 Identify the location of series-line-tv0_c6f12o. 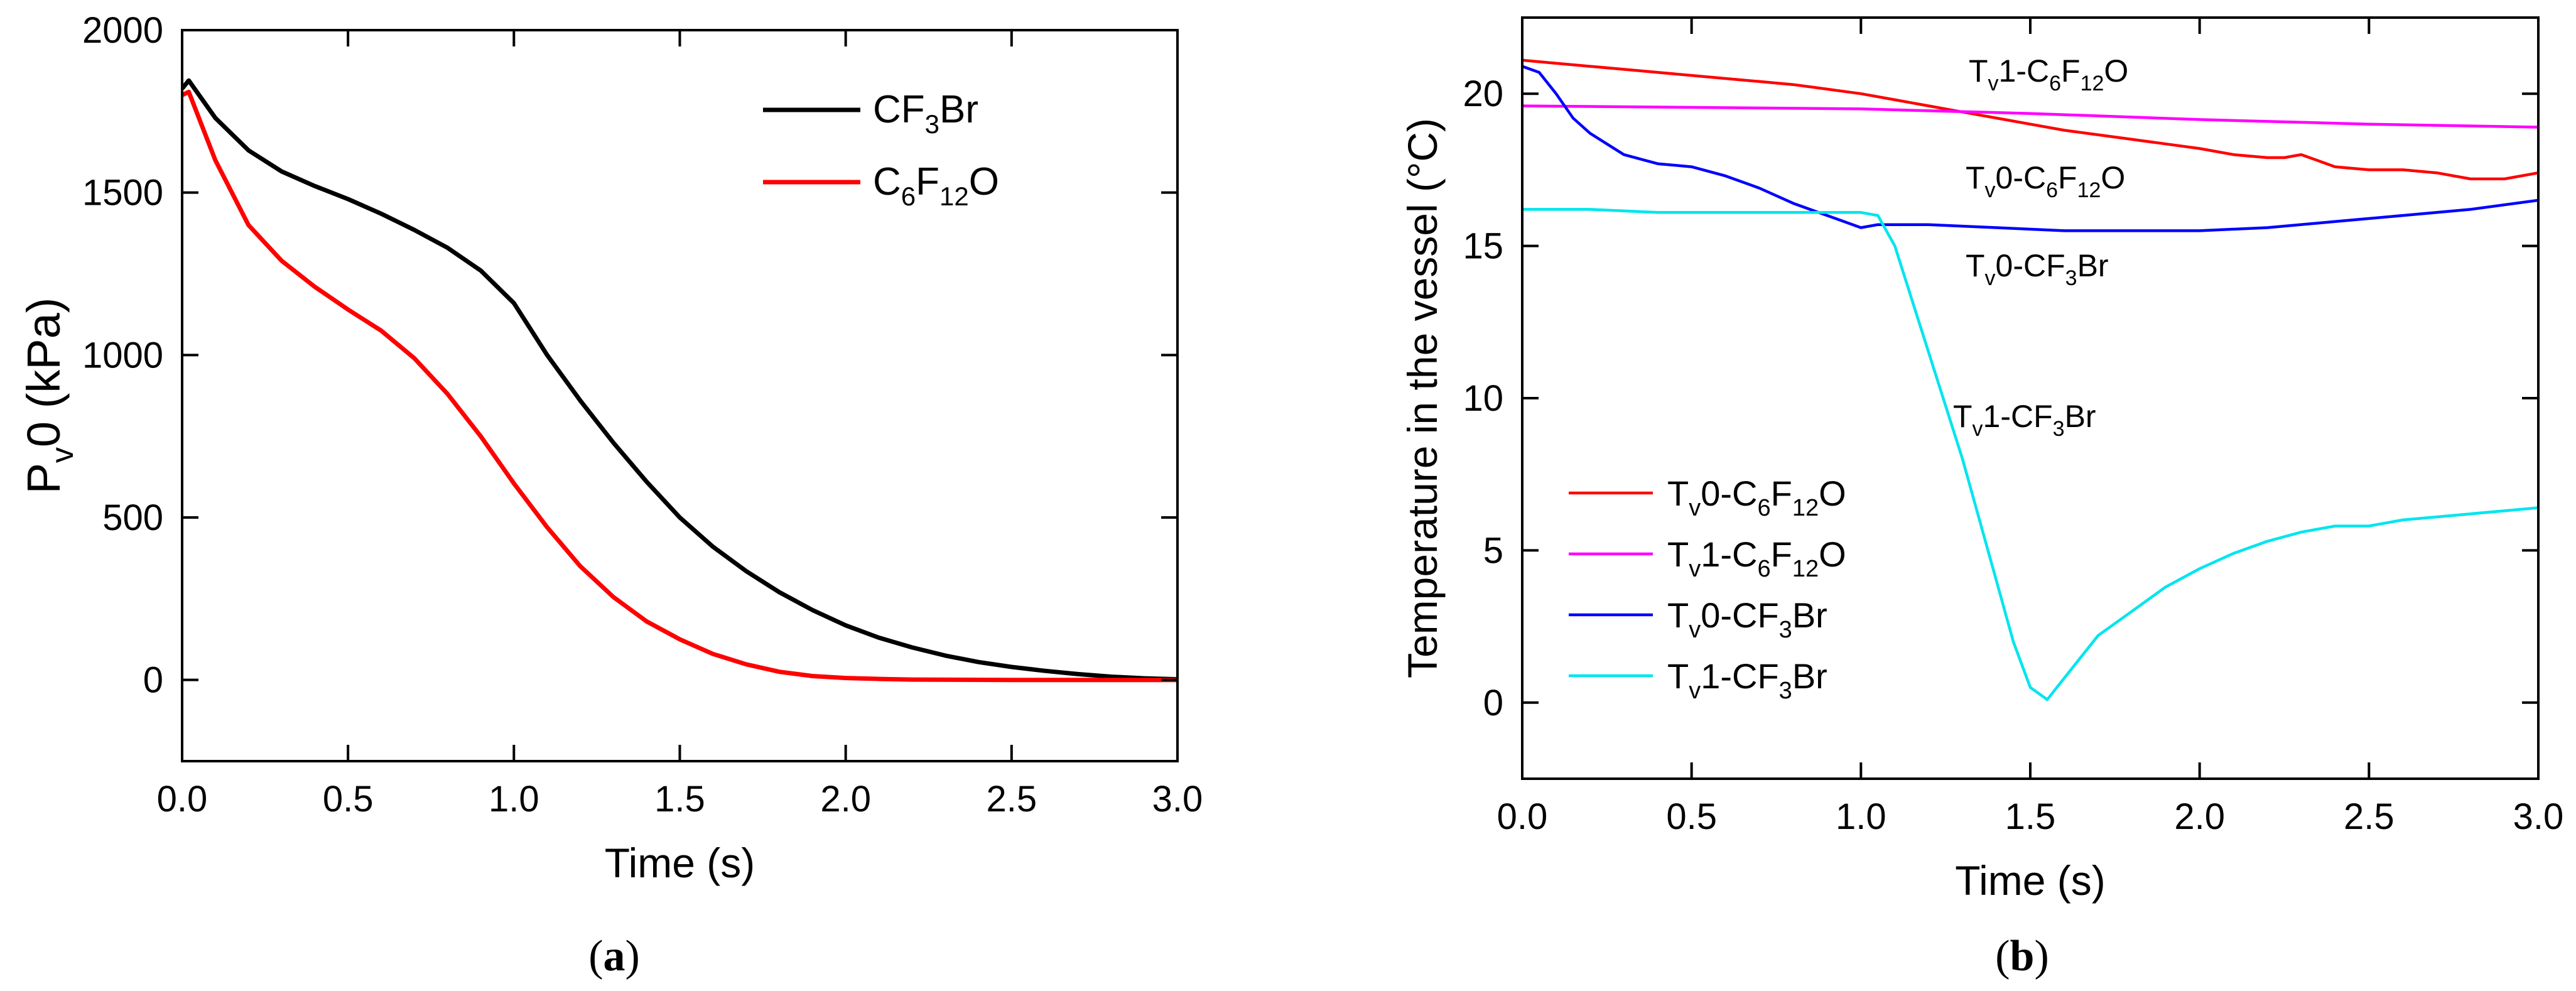
(2030, 119).